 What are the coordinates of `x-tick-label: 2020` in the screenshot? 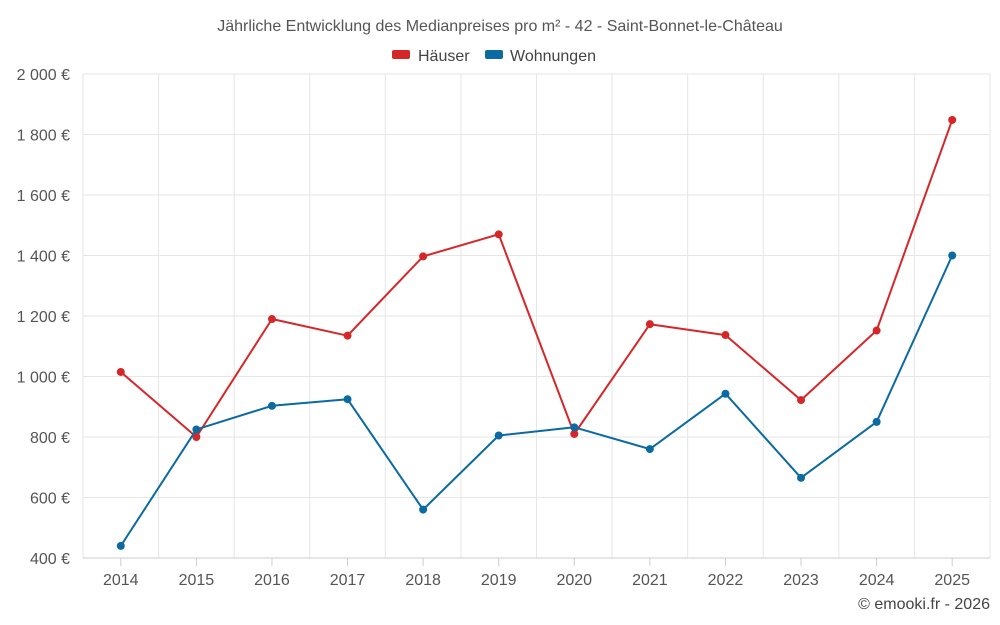 It's located at (574, 580).